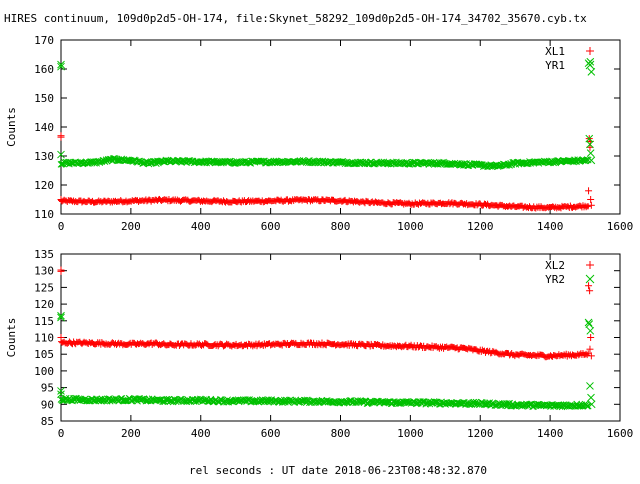 Image resolution: width=640 pixels, height=484 pixels. What do you see at coordinates (44, 40) in the screenshot?
I see `y-tick-label: 170` at bounding box center [44, 40].